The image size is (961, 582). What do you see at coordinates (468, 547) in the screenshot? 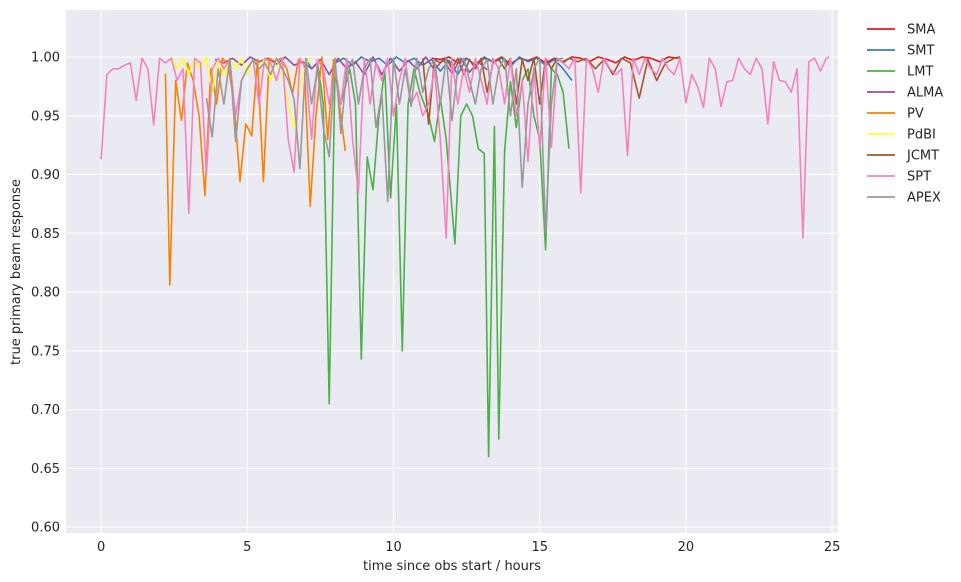
I see `x-tick-labels: 0 5 10 15 20 25` at bounding box center [468, 547].